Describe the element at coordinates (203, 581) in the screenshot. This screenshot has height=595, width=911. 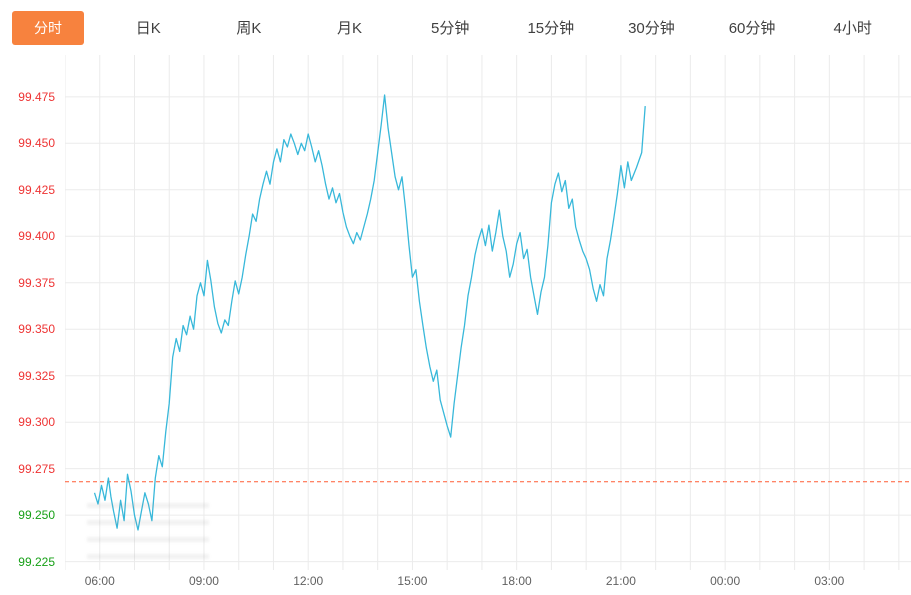
I see `x-tick-label: 09:00` at that location.